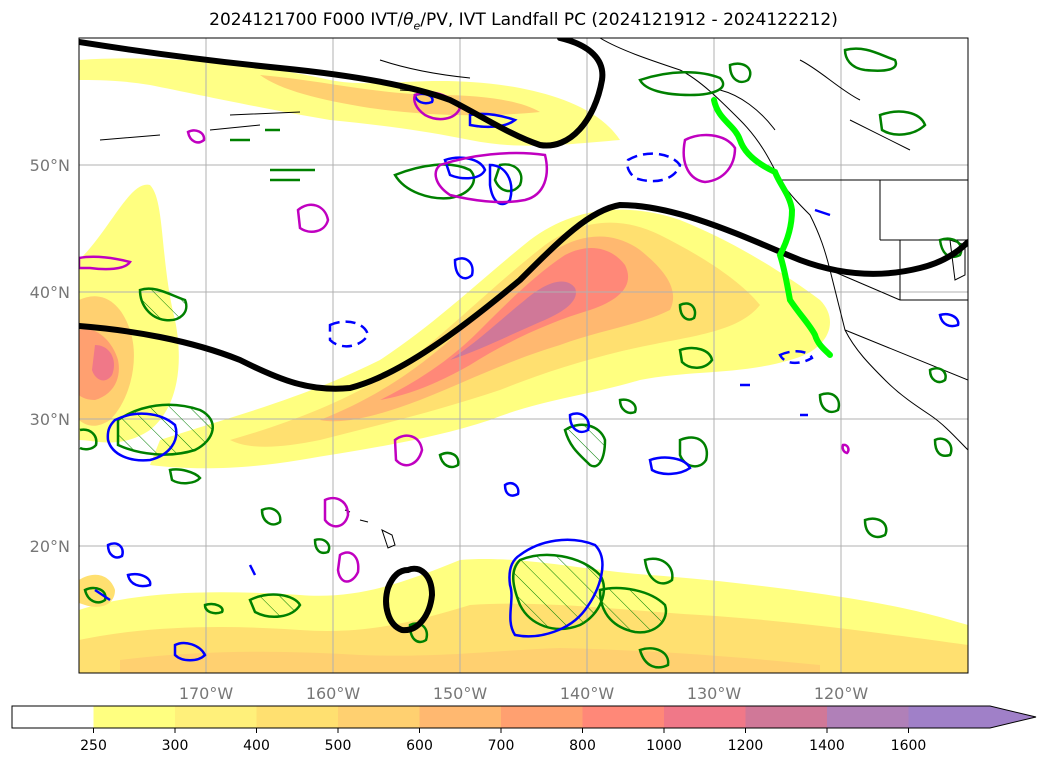 The width and height of the screenshot is (1047, 767). I want to click on colorbar-tick-label: 400, so click(256, 746).